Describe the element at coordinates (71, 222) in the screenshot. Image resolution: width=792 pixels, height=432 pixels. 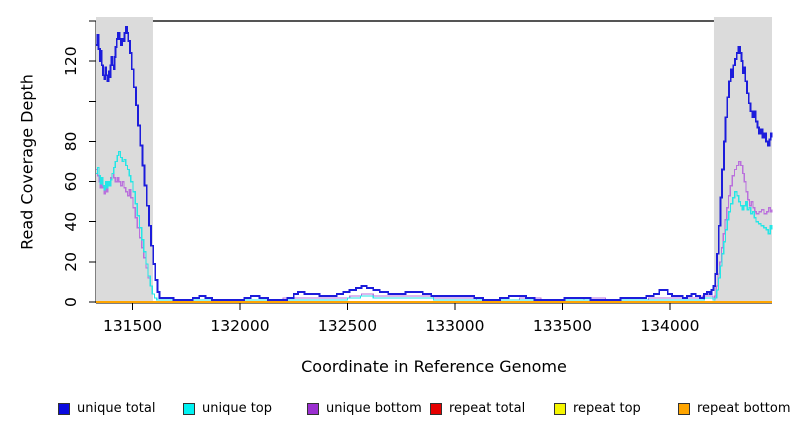
I see `y-tick-label: 40` at that location.